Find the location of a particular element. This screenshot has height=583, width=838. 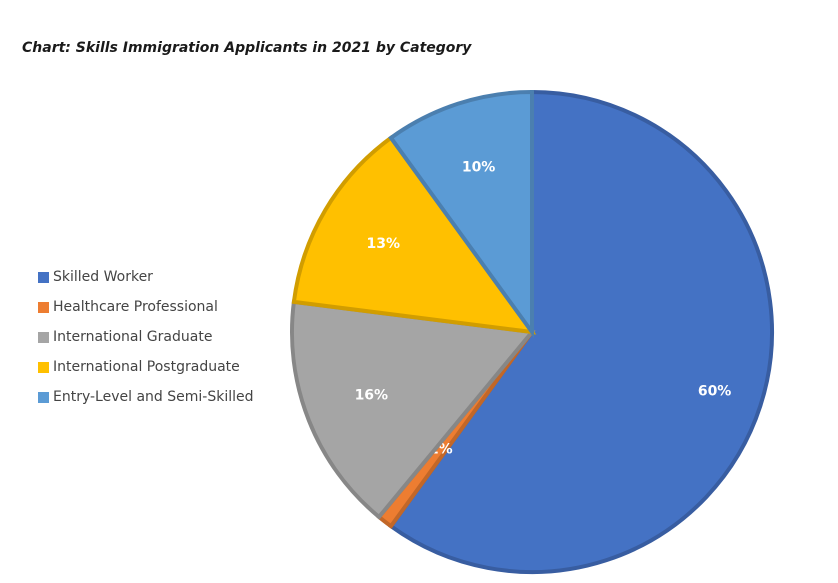

legend-label-skilled-worker: Skilled Worker is located at coordinates (103, 277).